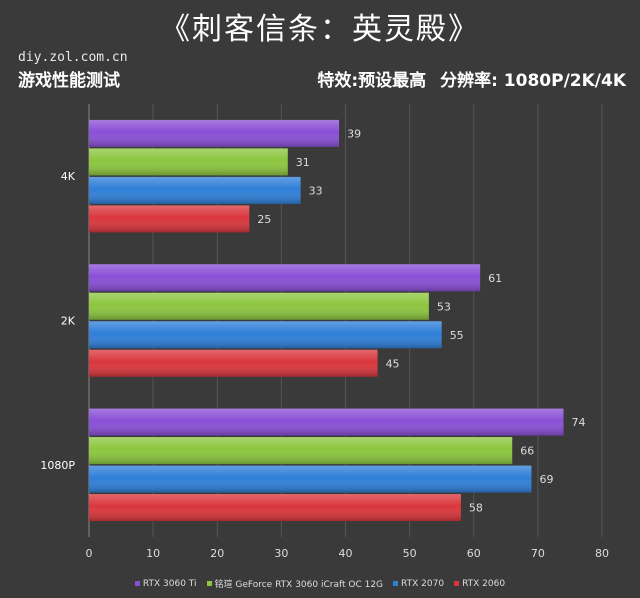  What do you see at coordinates (474, 553) in the screenshot?
I see `x-tick-label: 60` at bounding box center [474, 553].